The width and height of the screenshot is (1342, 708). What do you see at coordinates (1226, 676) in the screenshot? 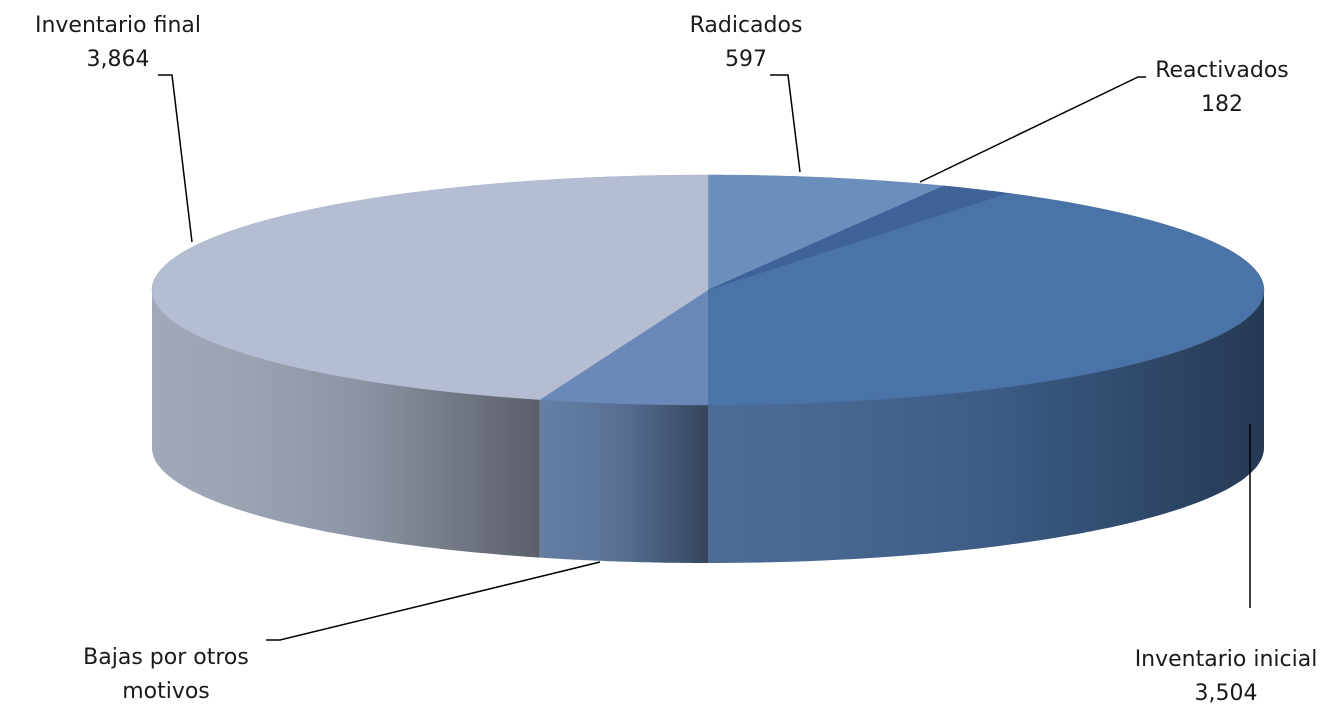
I see `label-inventario-inicial: Inventario inicial 3,504` at bounding box center [1226, 676].